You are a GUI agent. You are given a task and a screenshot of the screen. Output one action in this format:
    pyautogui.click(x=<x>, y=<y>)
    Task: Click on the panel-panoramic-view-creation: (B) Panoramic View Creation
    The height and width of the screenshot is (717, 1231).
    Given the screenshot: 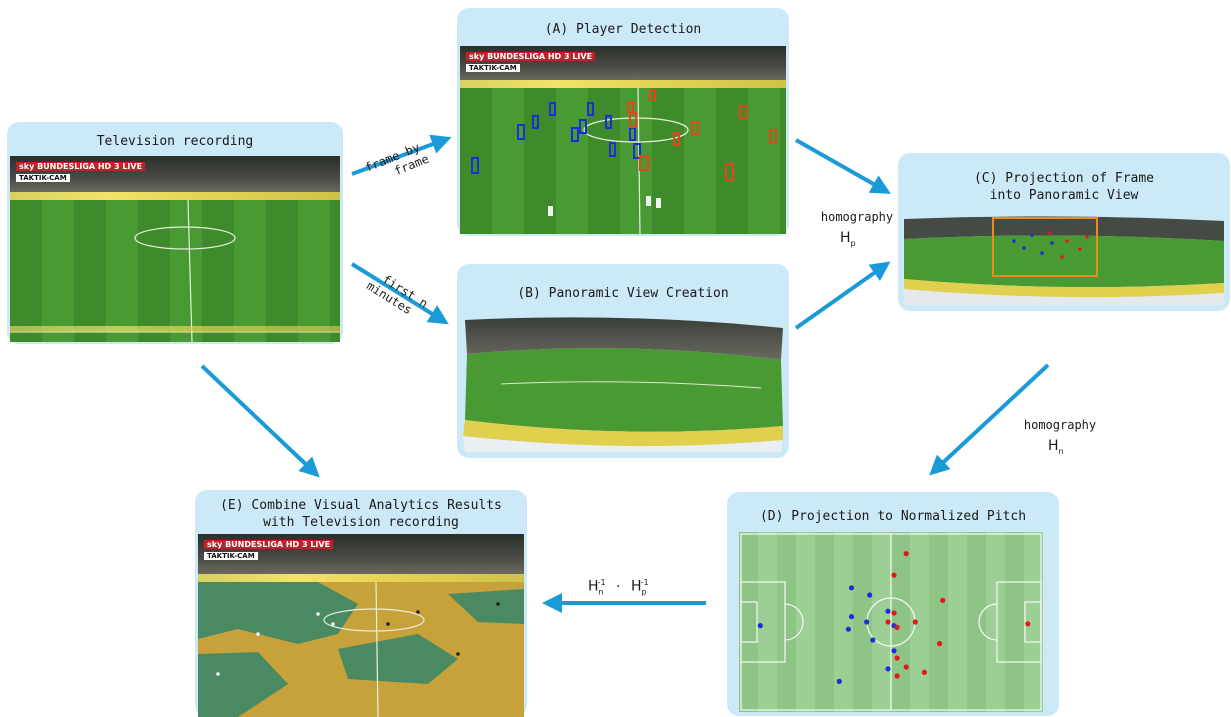 What is the action you would take?
    pyautogui.click(x=623, y=361)
    